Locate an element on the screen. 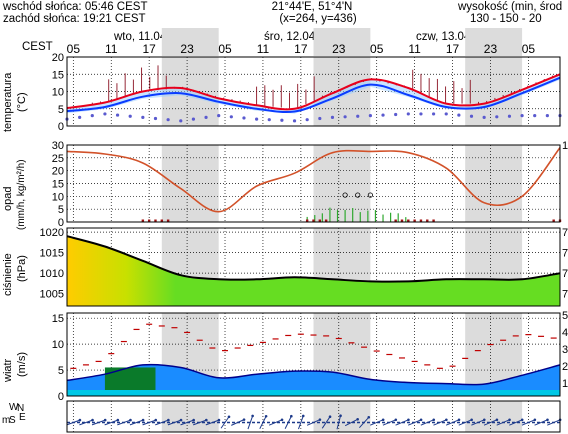 This screenshot has width=568, height=434. dir-panel-border is located at coordinates (313, 416).